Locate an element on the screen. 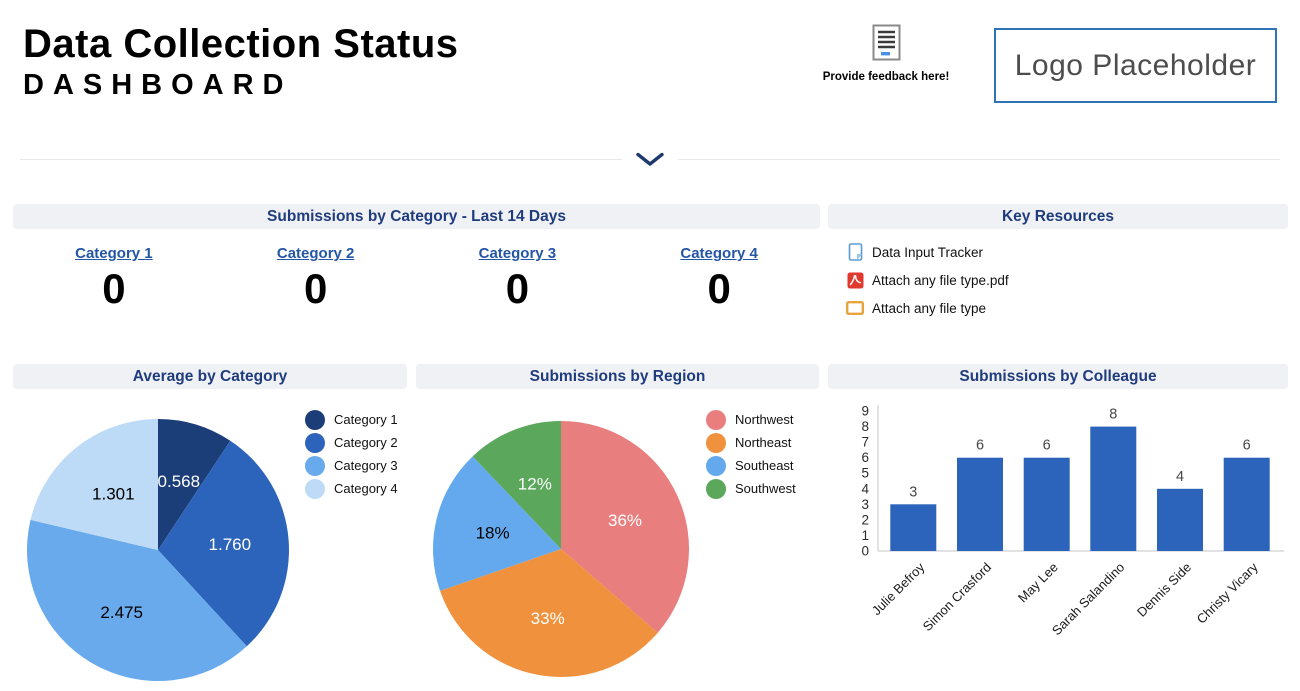  pie-slice-label: 2.475 is located at coordinates (121, 612).